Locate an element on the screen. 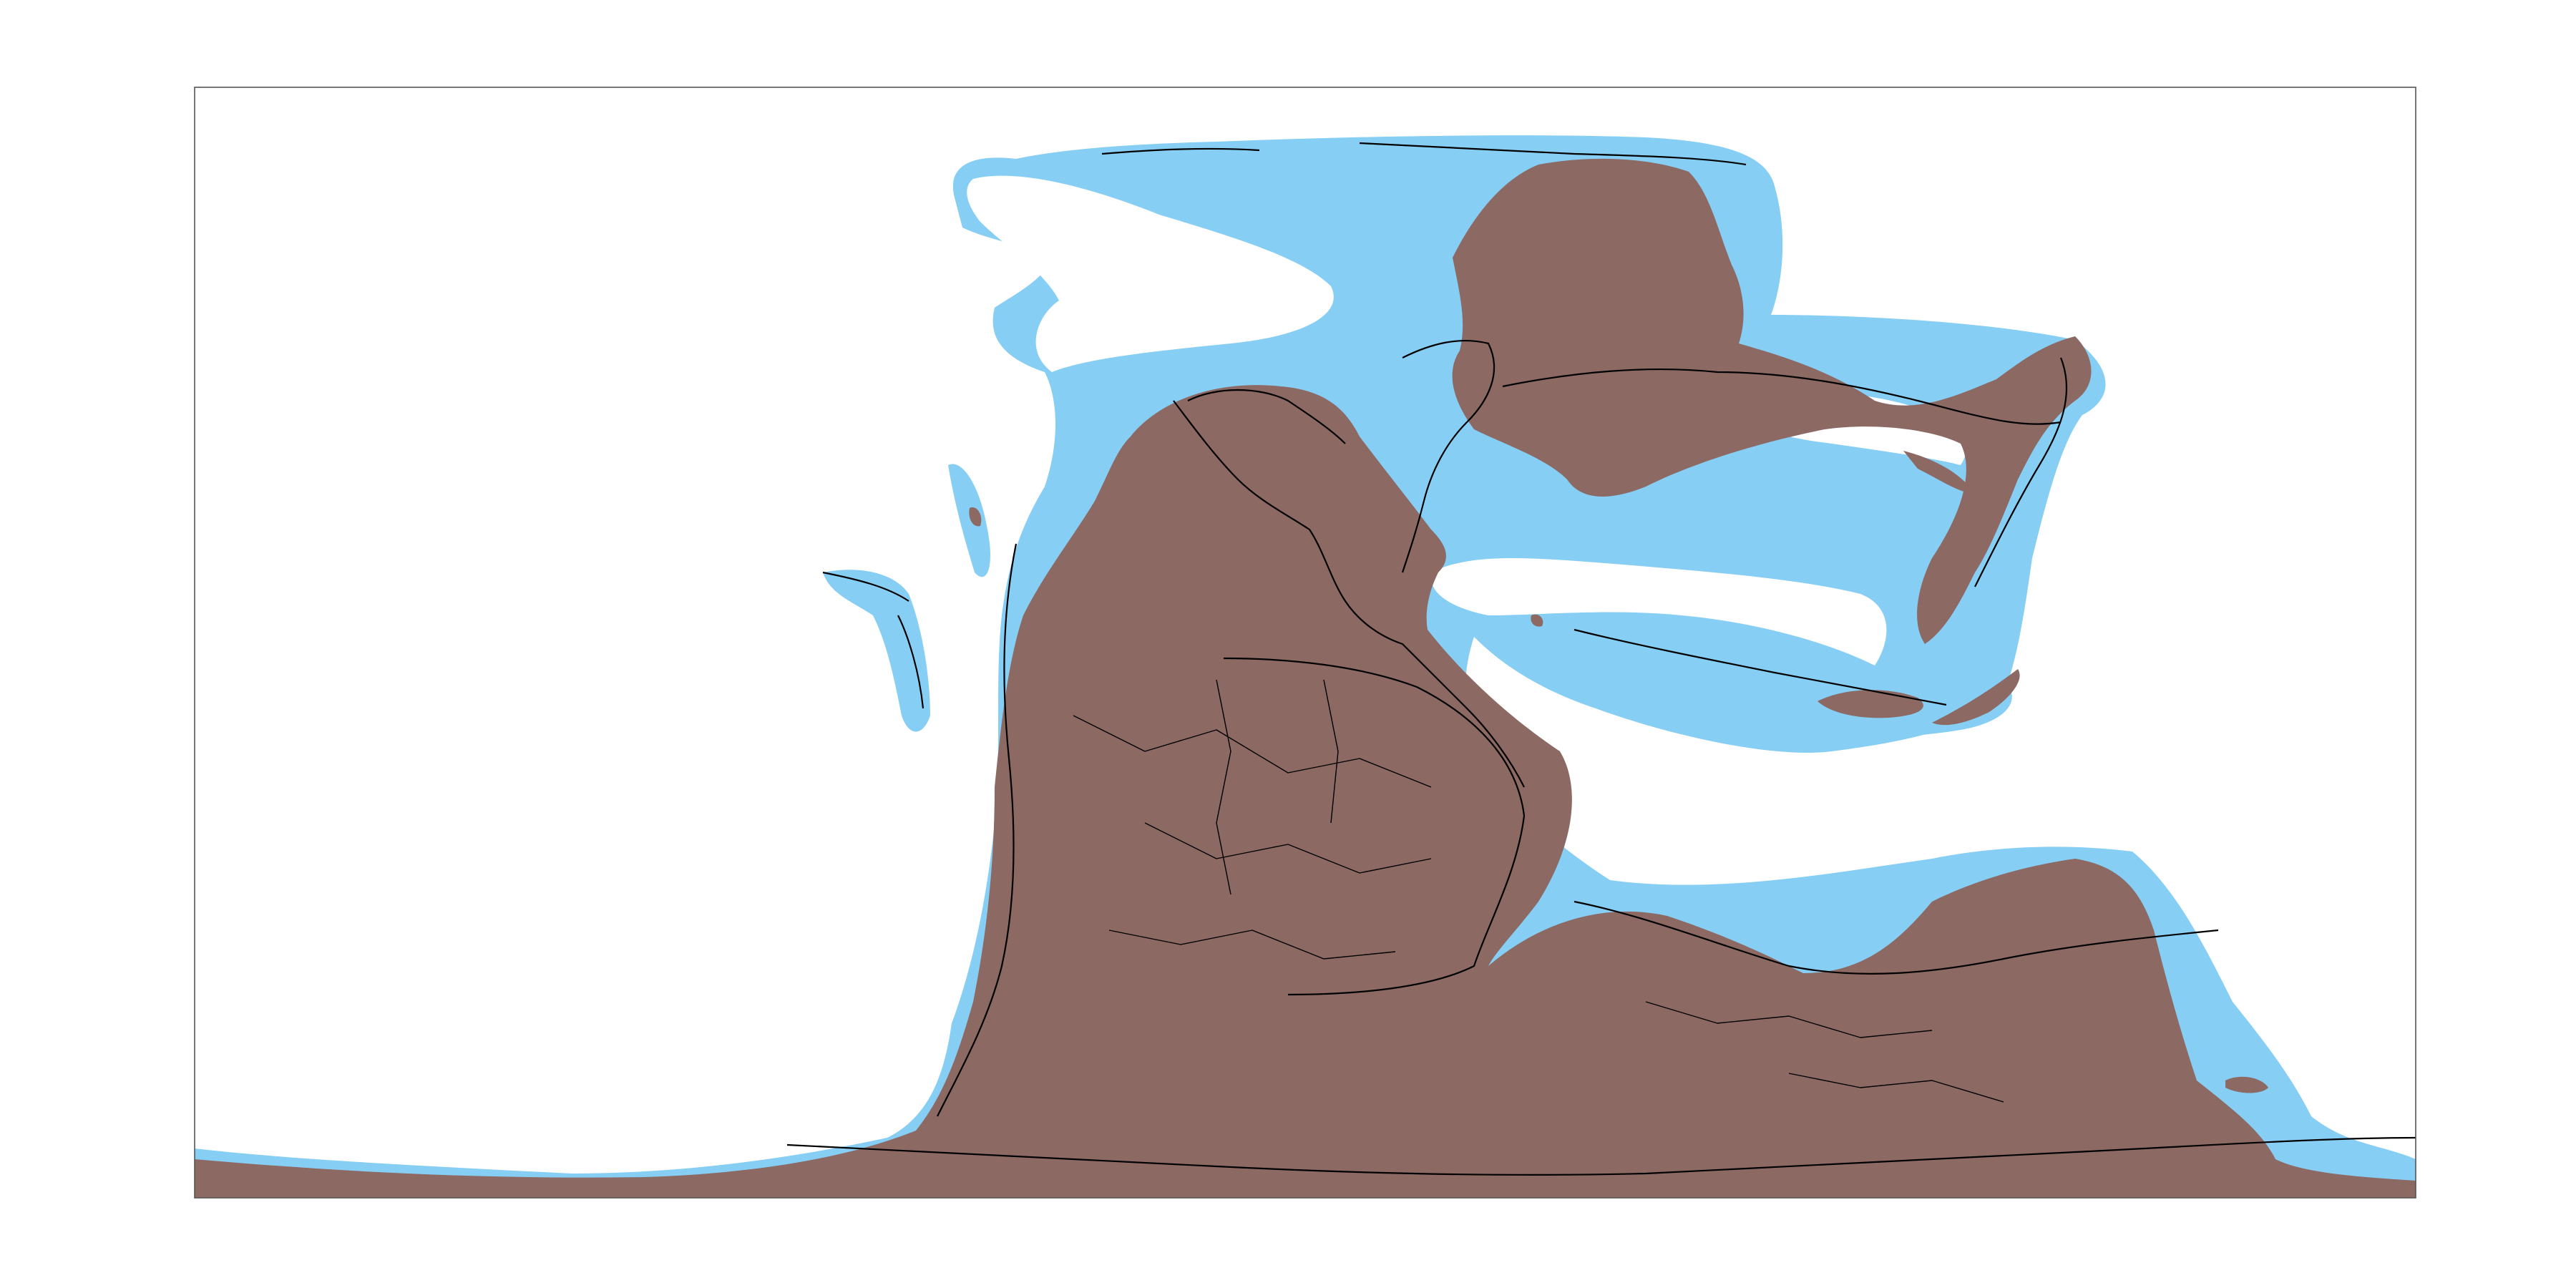  coastline-tethys is located at coordinates (1760, 667).